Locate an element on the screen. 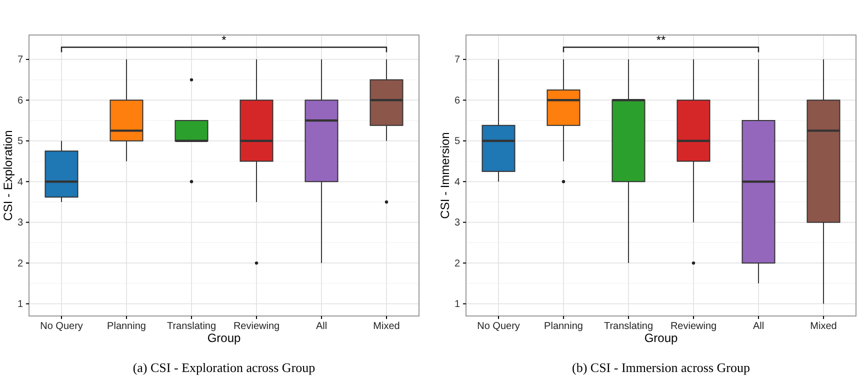 This screenshot has width=863, height=383. text: (a) CSI - Exploration across Group is located at coordinates (224, 367).